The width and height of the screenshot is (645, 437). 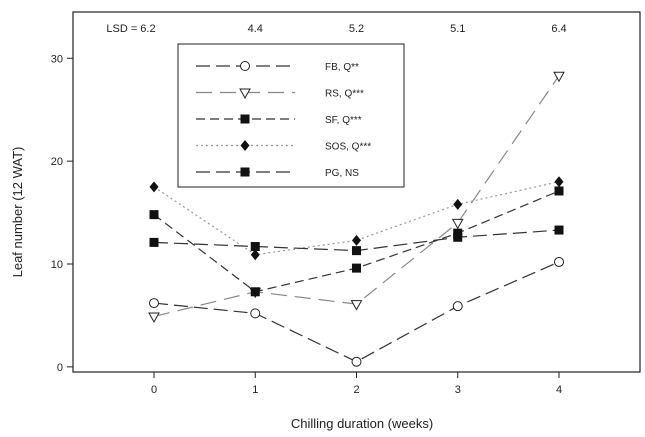 I want to click on legend-label: PG, NS, so click(x=342, y=173).